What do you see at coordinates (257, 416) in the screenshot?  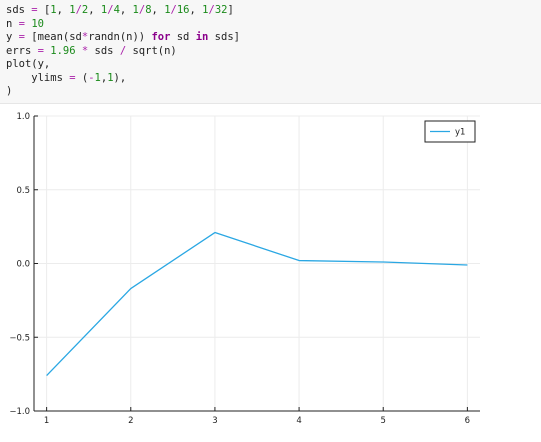 I see `x-axis-ticks: 1 2 3 4 5 6` at bounding box center [257, 416].